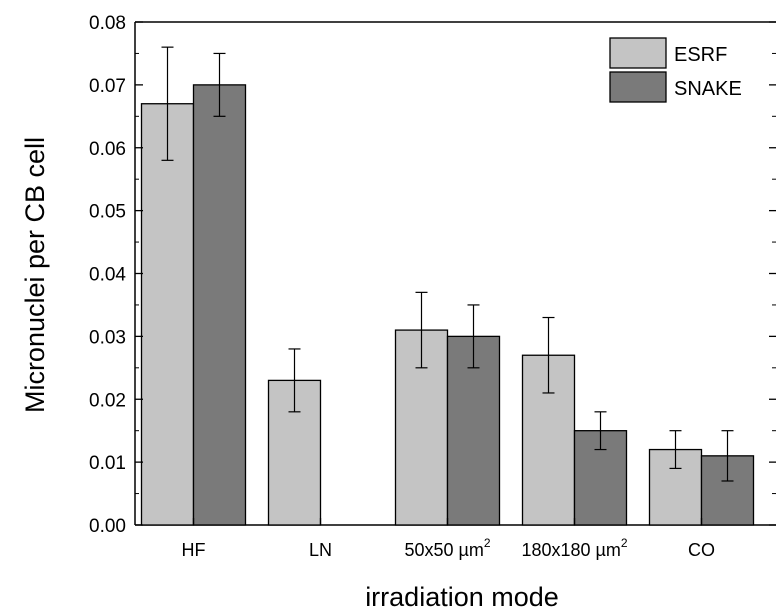 The width and height of the screenshot is (776, 612). I want to click on y-tick-label: 0.02, so click(107, 400).